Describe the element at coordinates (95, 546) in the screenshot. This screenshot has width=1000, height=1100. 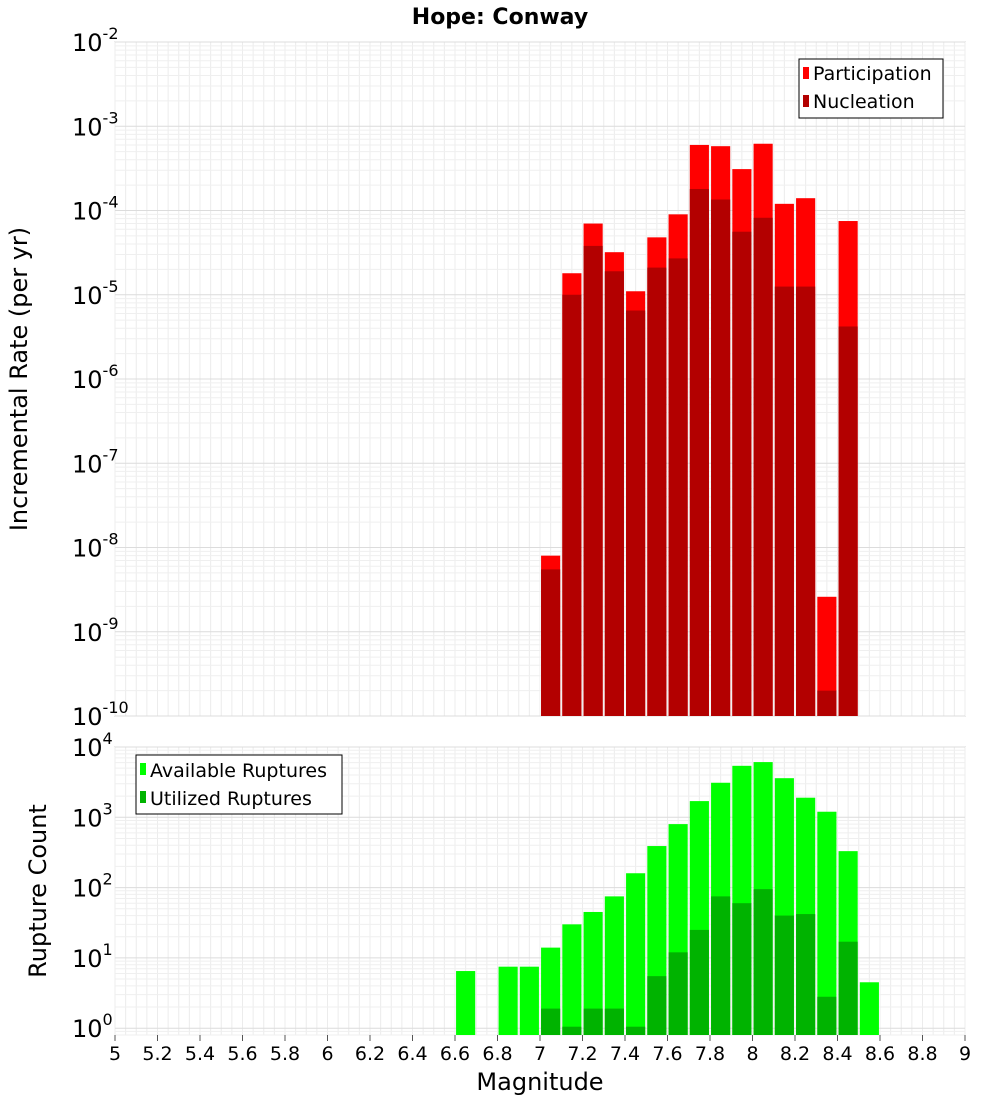
I see `rate-y-tick-label: 10⁻⁸` at that location.